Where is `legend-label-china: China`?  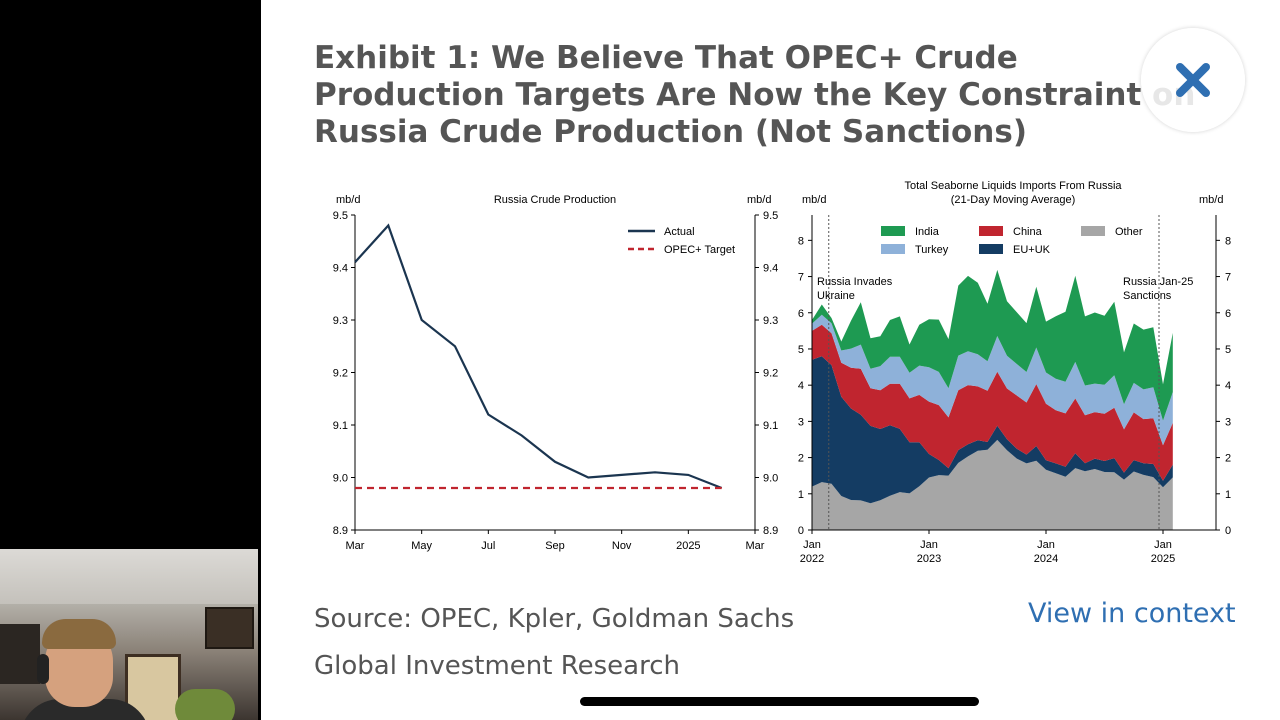
legend-label-china: China is located at coordinates (1028, 232).